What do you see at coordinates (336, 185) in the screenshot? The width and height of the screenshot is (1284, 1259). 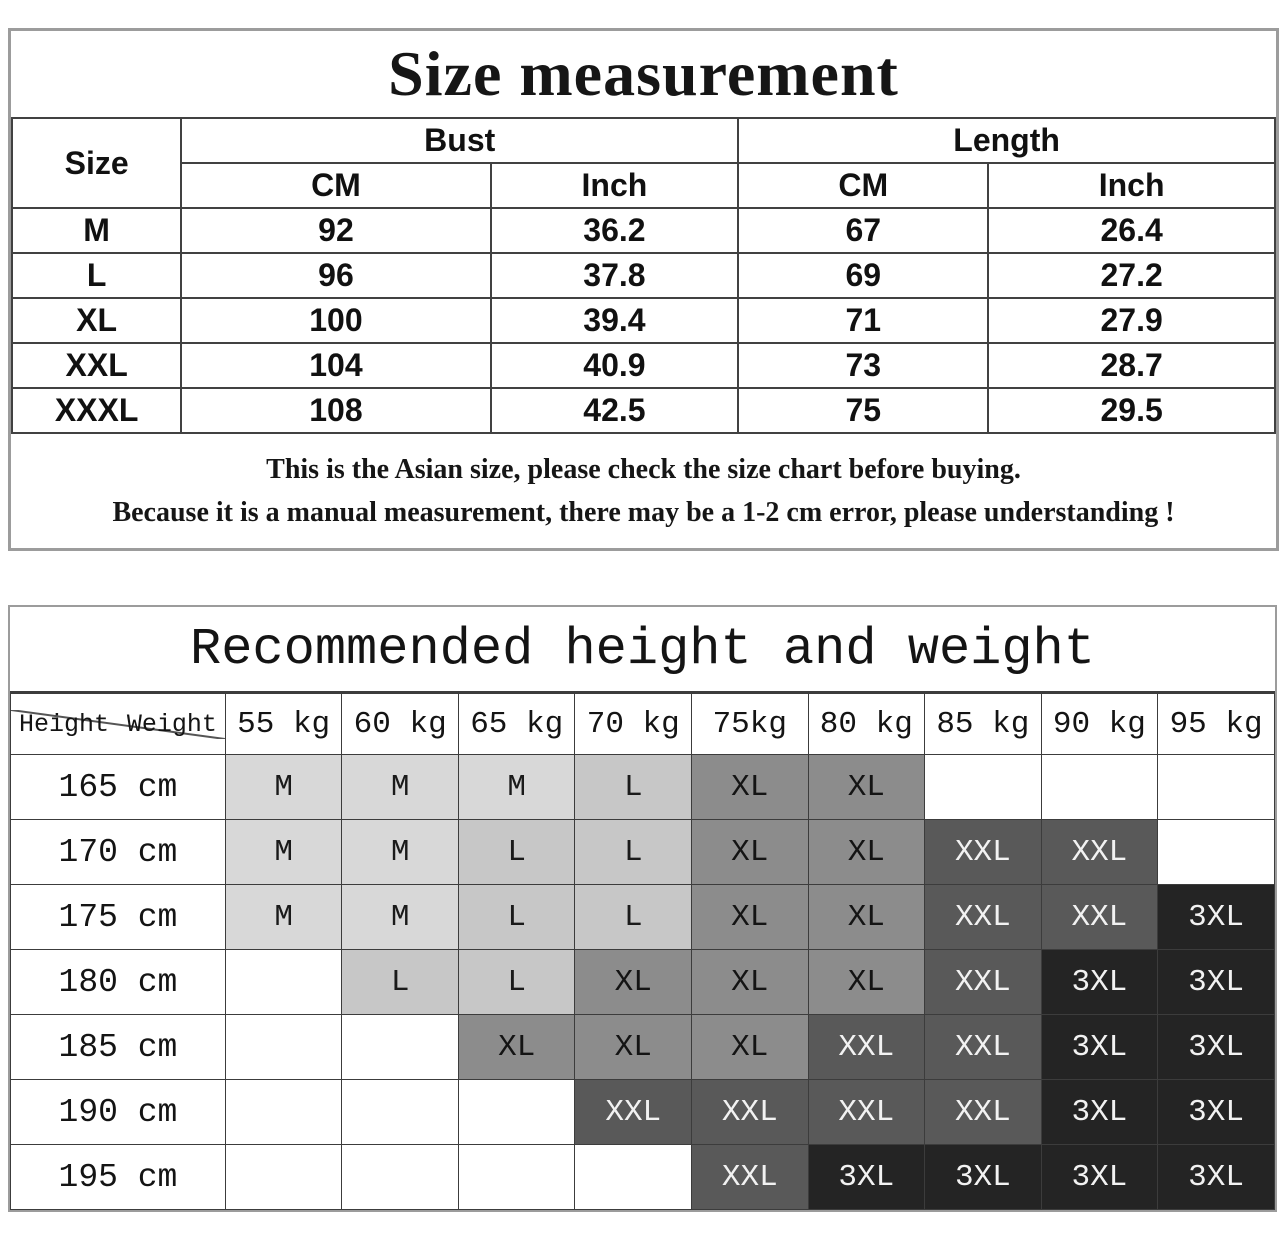 I see `bust-cm-header: CM` at bounding box center [336, 185].